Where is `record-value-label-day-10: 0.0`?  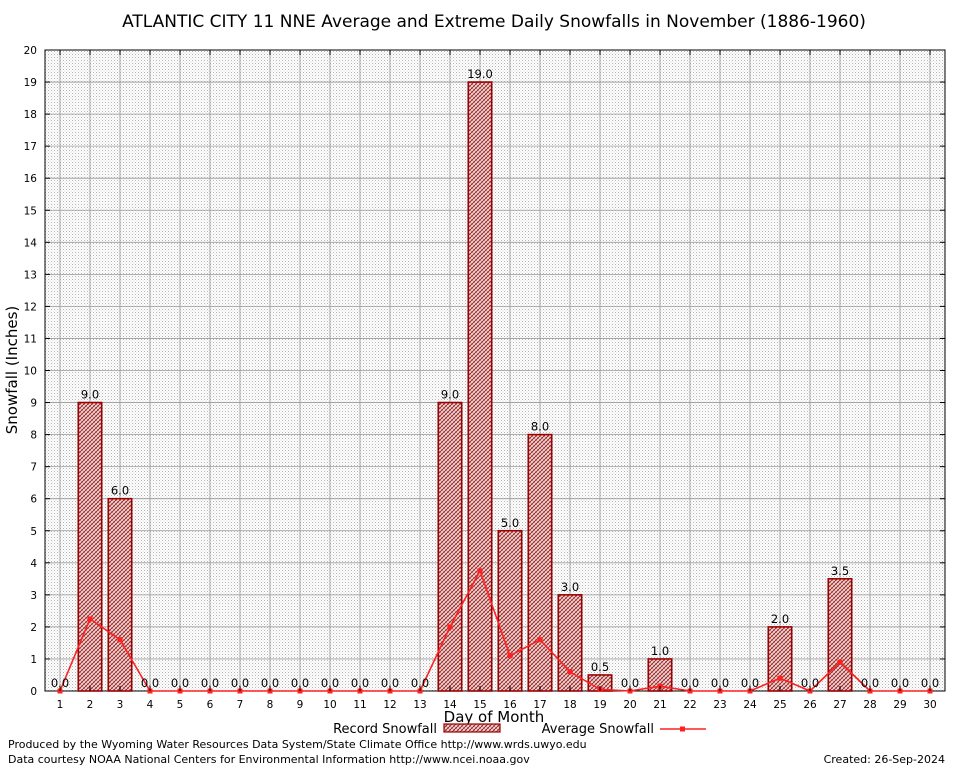 record-value-label-day-10: 0.0 is located at coordinates (330, 683).